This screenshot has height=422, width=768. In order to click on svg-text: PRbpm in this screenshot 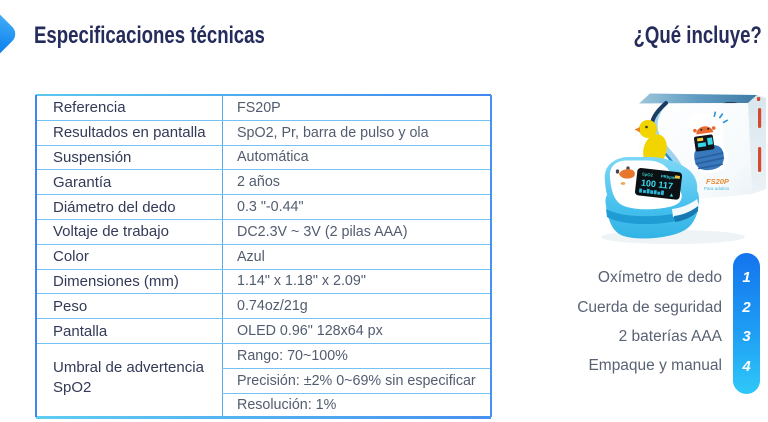, I will do `click(668, 177)`.